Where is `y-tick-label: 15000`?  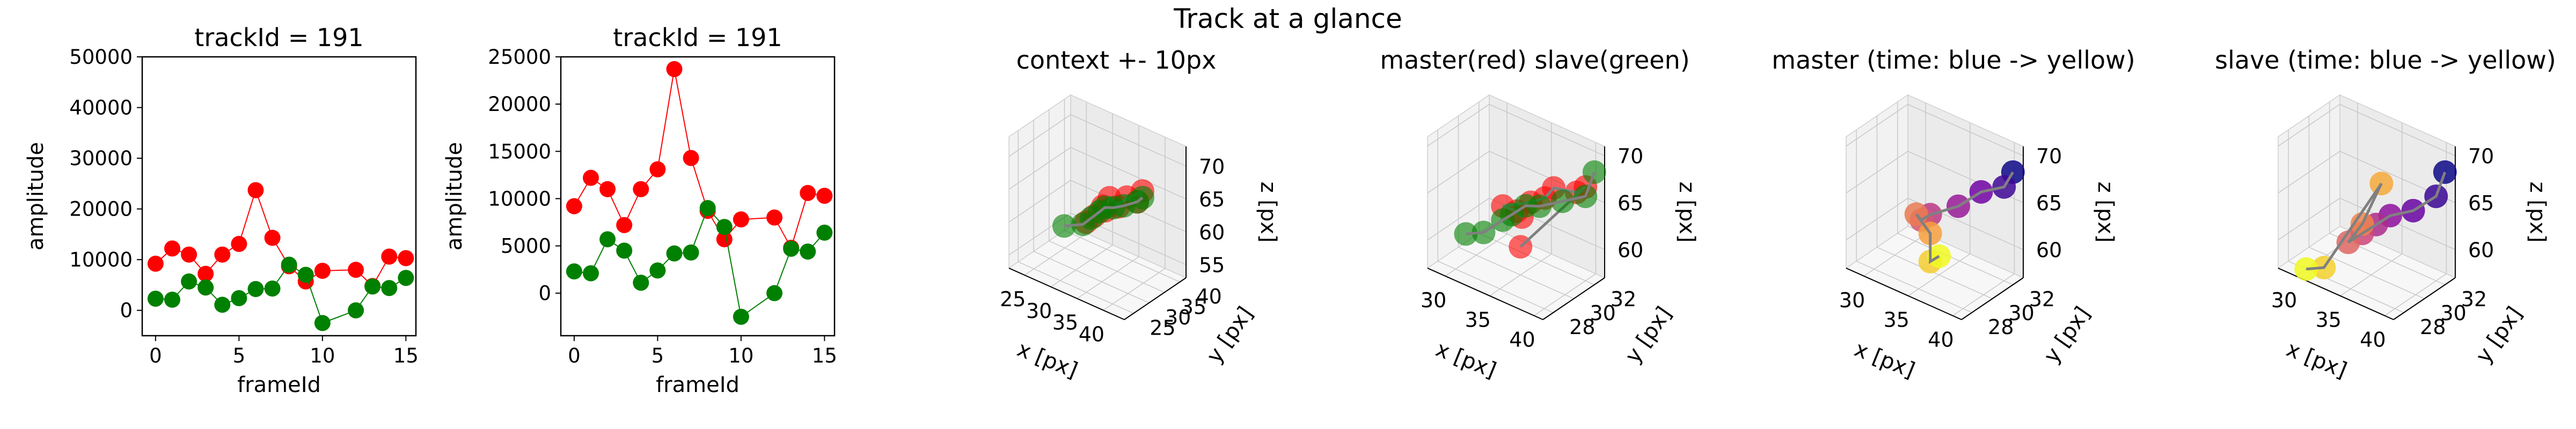 y-tick-label: 15000 is located at coordinates (519, 151).